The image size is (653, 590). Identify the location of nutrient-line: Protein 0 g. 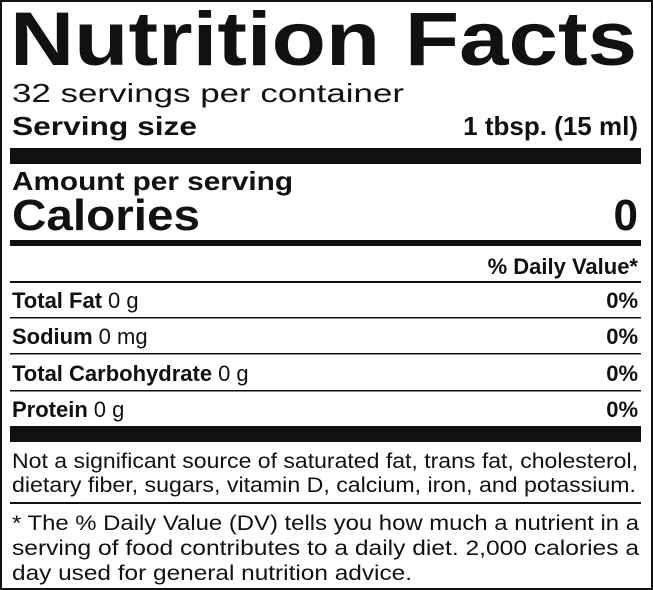
(68, 409).